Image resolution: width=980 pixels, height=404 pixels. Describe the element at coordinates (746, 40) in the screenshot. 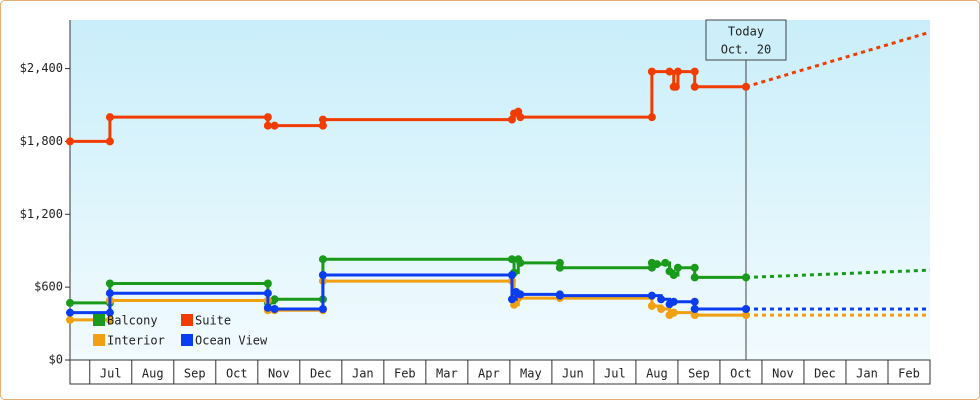

I see `today-box` at that location.